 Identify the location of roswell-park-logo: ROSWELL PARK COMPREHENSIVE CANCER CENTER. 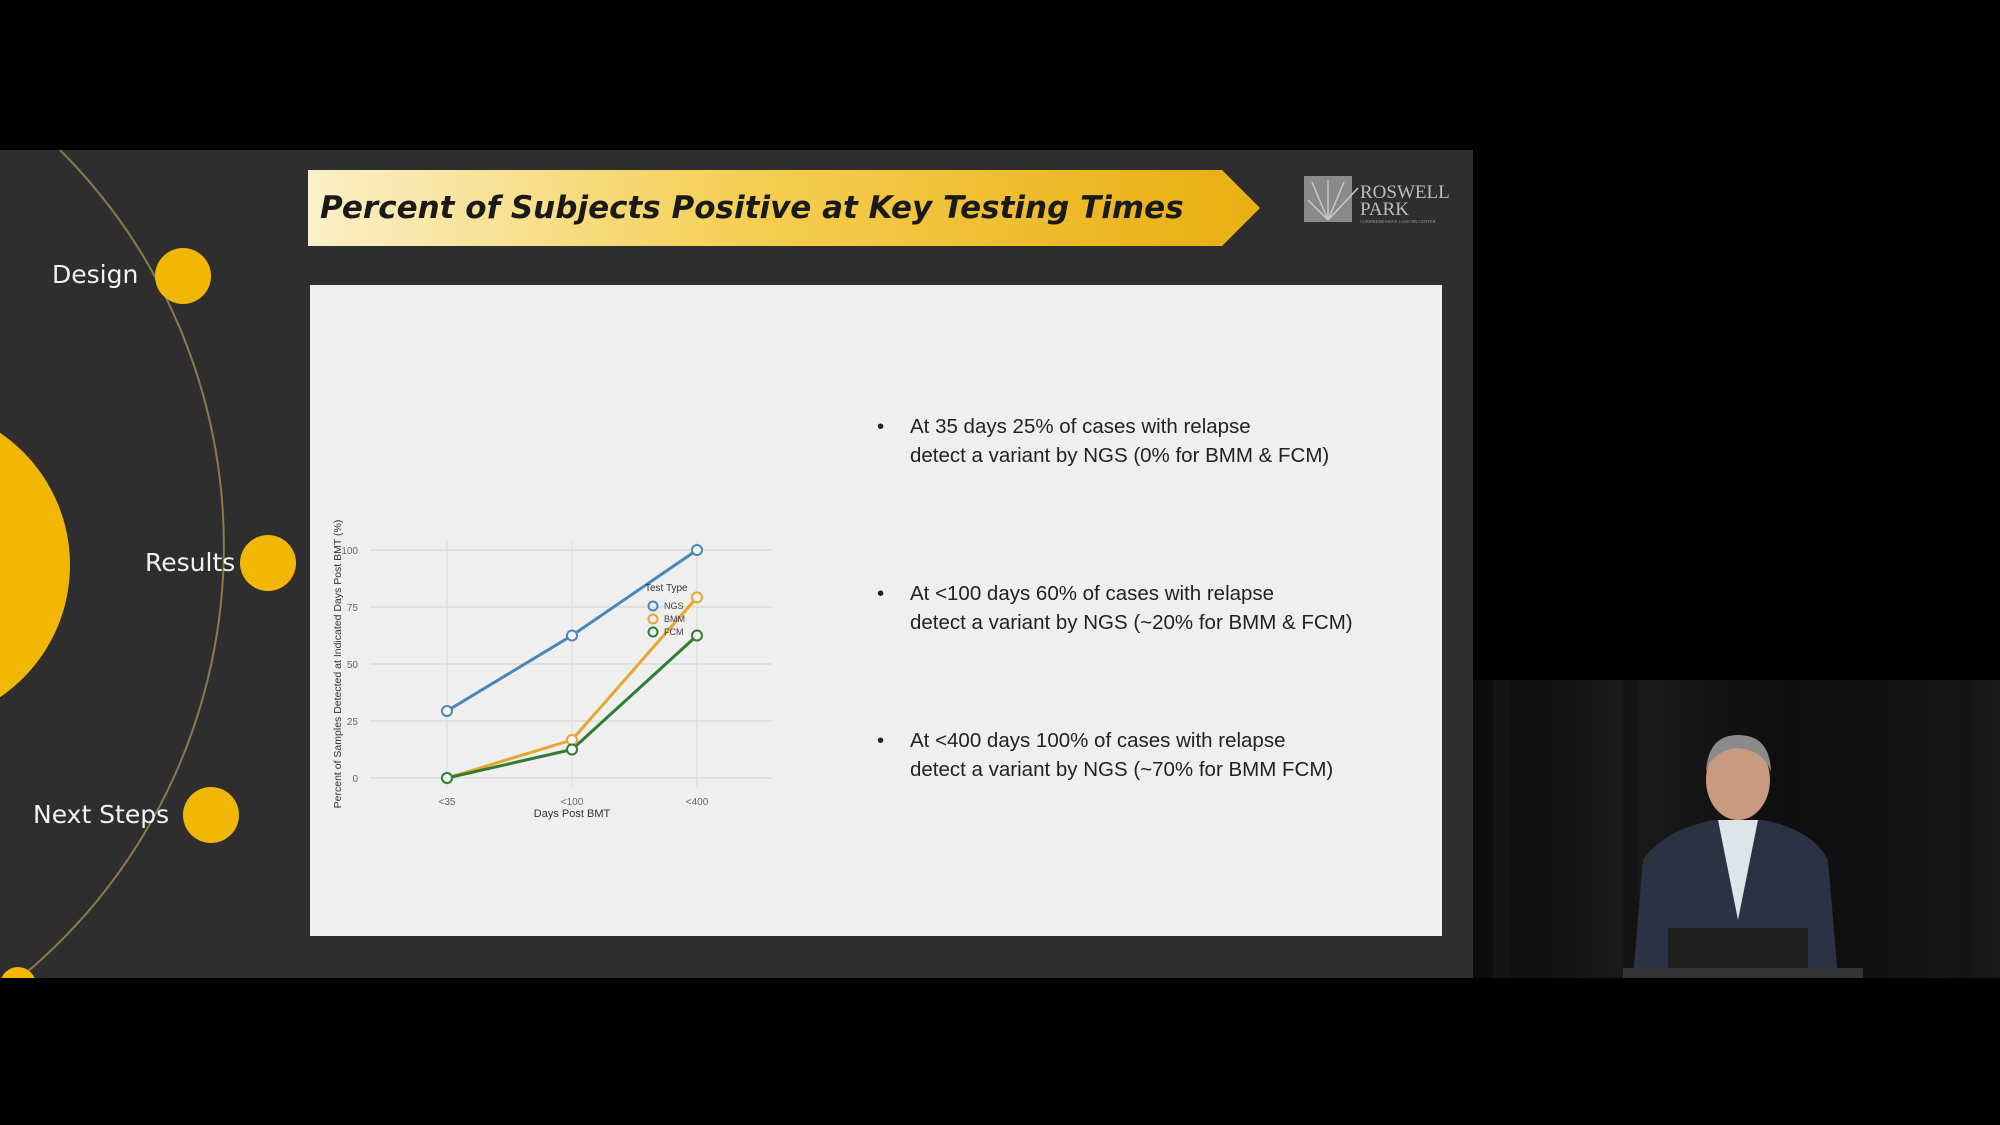
(1377, 197).